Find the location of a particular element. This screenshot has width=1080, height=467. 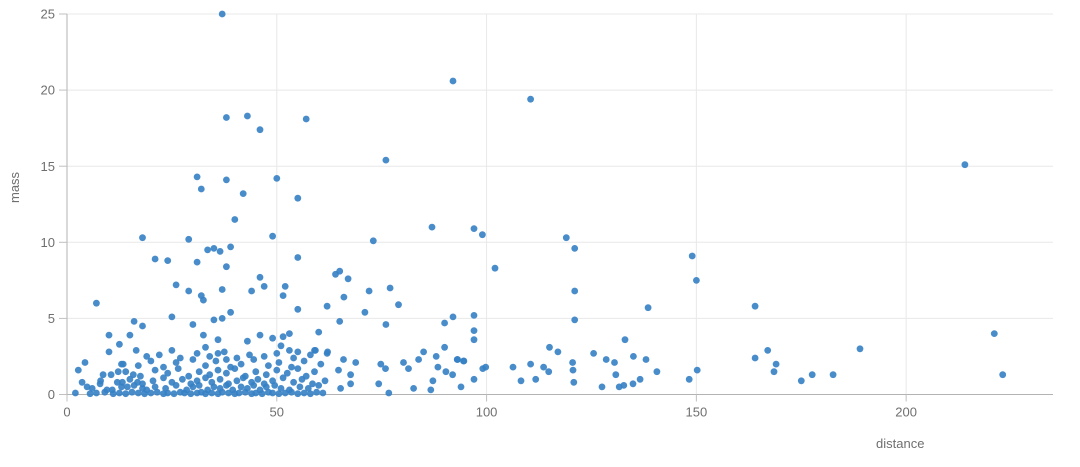

x-tick-label: 150 is located at coordinates (697, 412).